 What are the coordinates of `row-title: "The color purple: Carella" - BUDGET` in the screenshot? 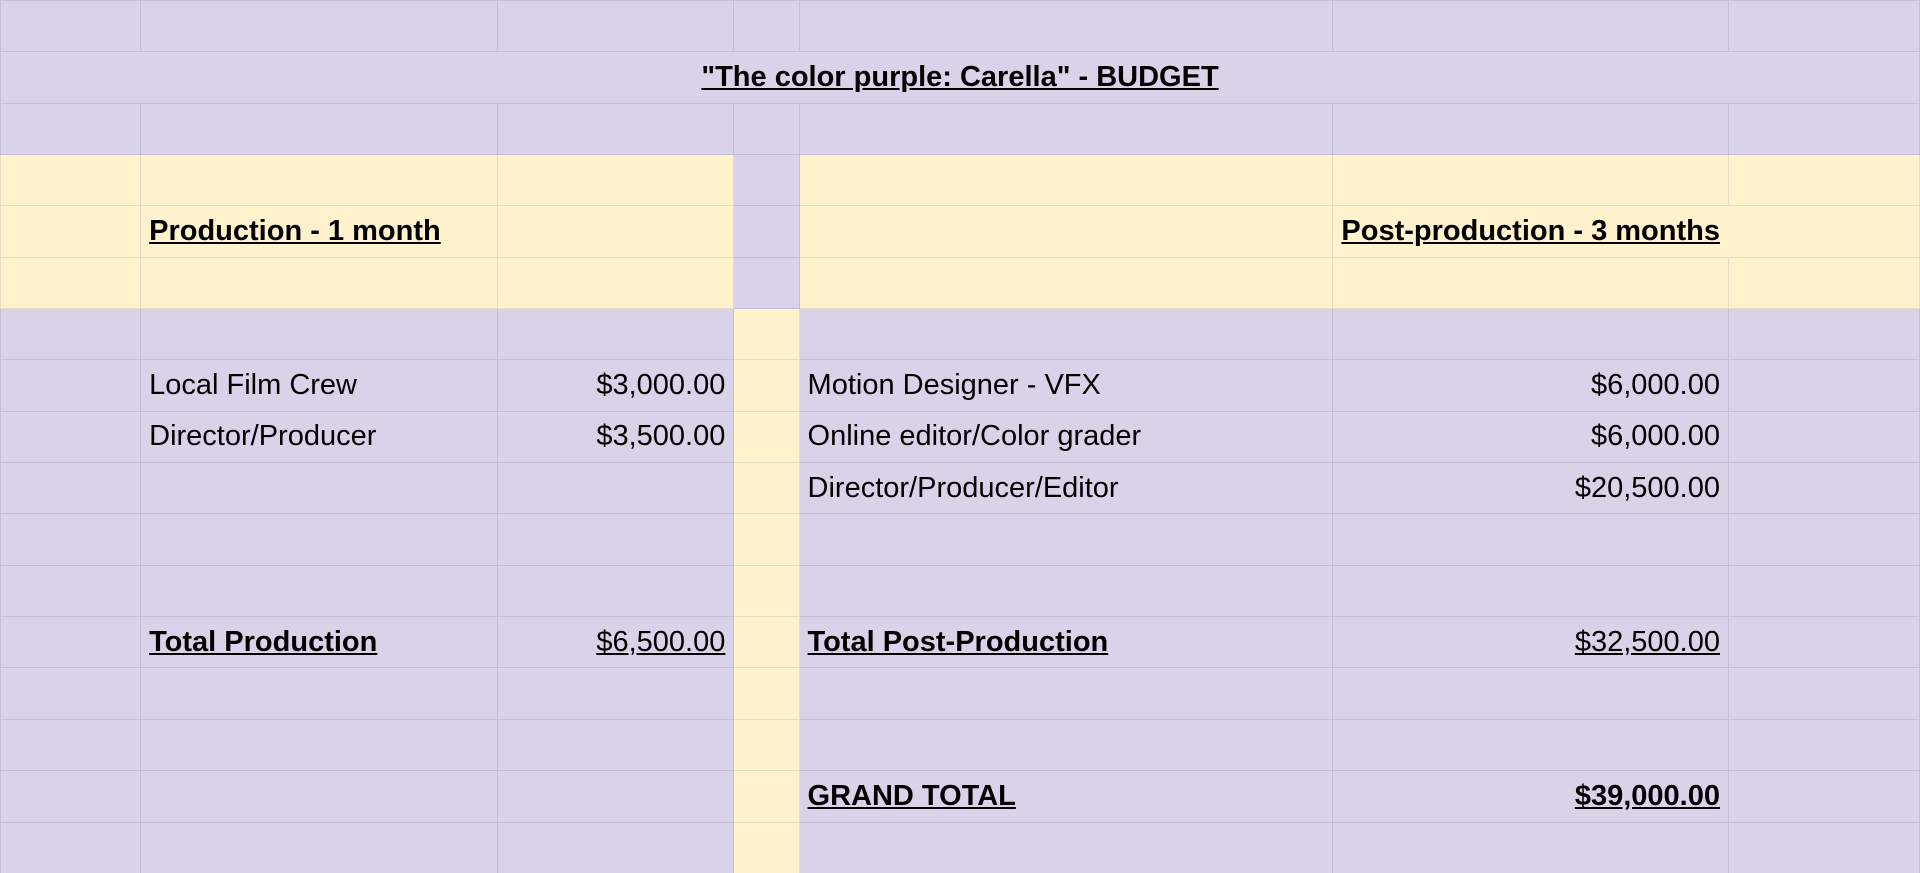 It's located at (960, 77).